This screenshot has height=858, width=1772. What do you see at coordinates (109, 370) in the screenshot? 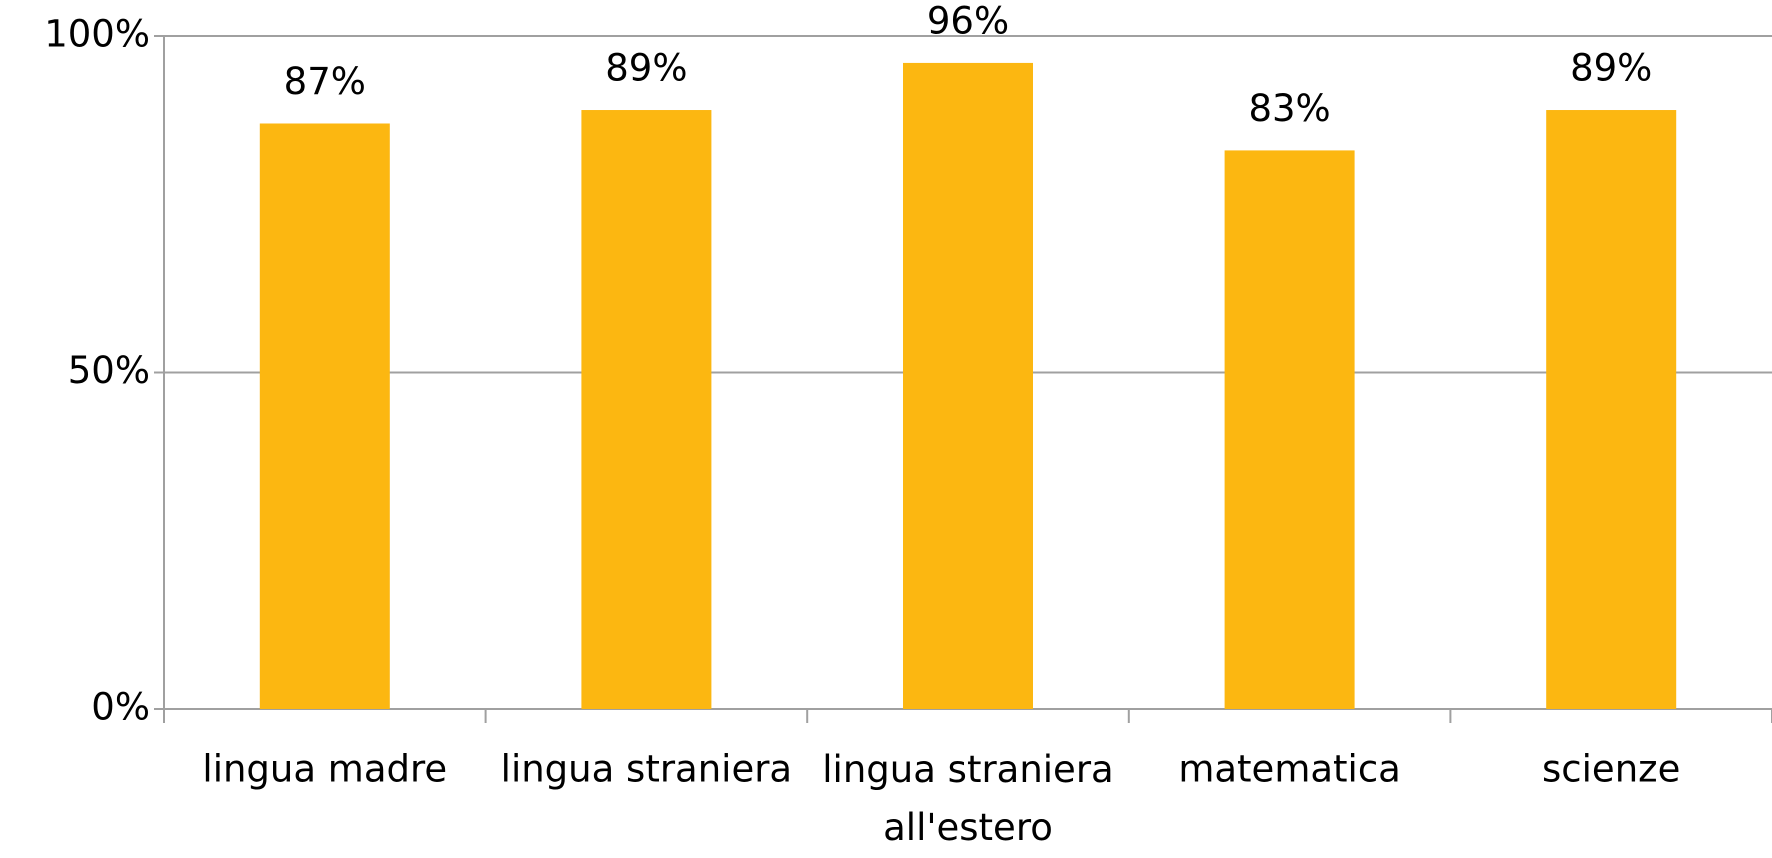
I see `y-tick-label: 50%` at bounding box center [109, 370].